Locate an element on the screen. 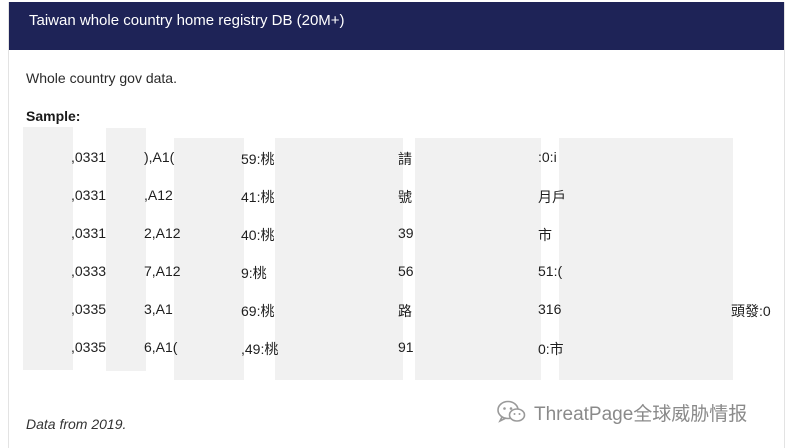 Image resolution: width=785 pixels, height=448 pixels. sample-fragment: ,49:桃 is located at coordinates (260, 349).